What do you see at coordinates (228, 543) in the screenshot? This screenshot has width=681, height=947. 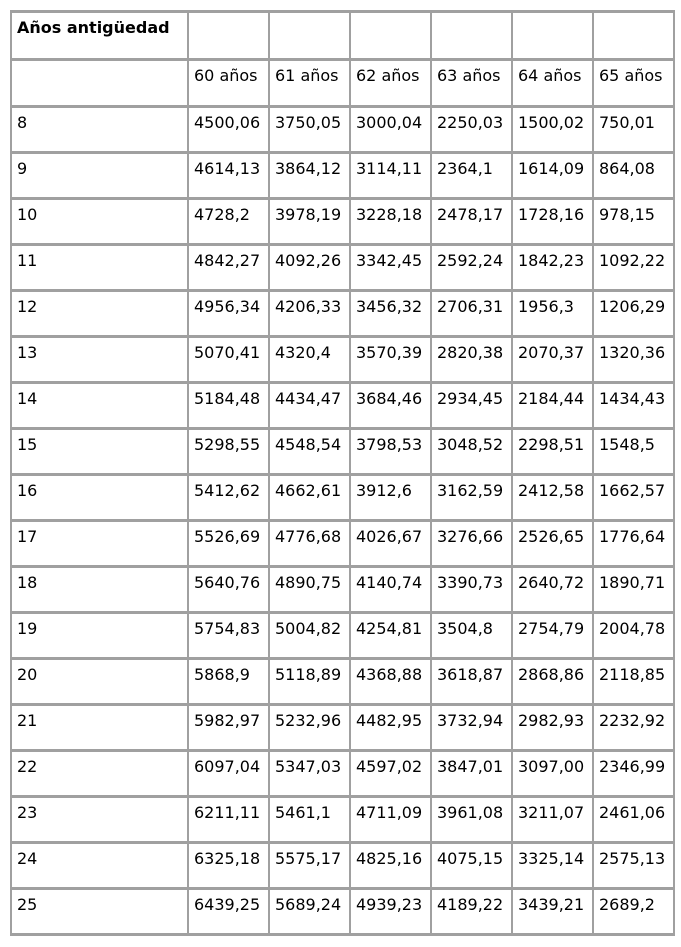 I see `data-cell: 5526,69` at bounding box center [228, 543].